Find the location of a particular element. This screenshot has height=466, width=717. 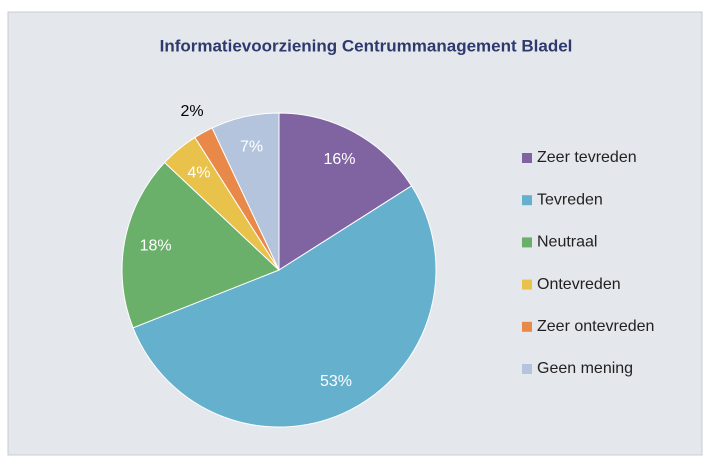

legend-label: Neutraal is located at coordinates (567, 242).